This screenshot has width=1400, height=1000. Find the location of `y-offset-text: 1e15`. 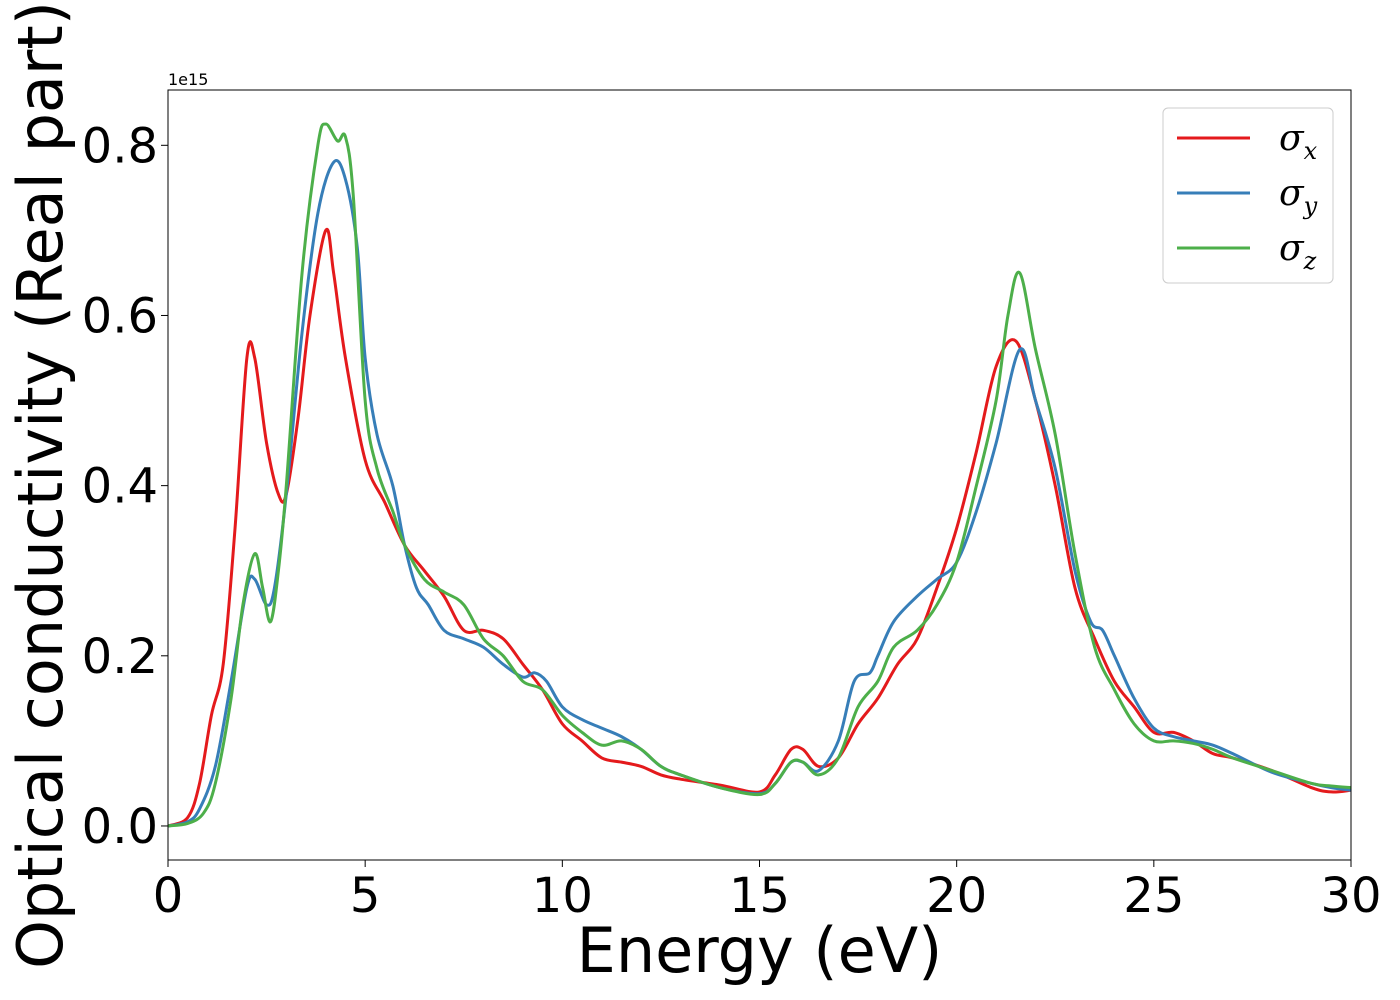

y-offset-text: 1e15 is located at coordinates (188, 79).